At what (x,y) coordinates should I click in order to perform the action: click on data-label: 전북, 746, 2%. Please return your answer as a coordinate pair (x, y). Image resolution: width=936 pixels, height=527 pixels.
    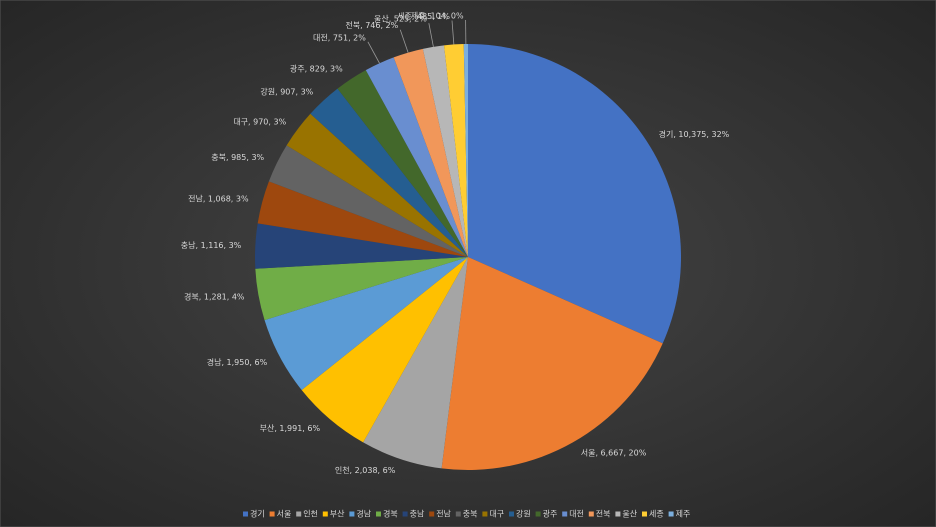
    Looking at the image, I should click on (371, 25).